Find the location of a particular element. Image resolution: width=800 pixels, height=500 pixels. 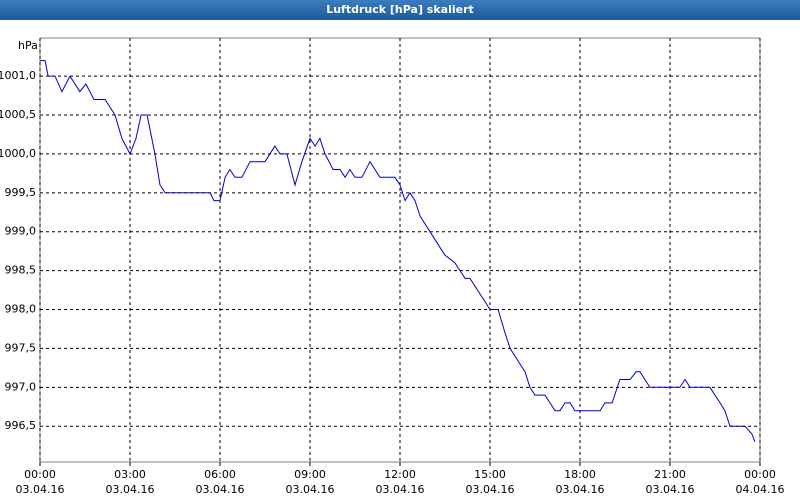

x-tick-label: 04.04.16 is located at coordinates (760, 489).